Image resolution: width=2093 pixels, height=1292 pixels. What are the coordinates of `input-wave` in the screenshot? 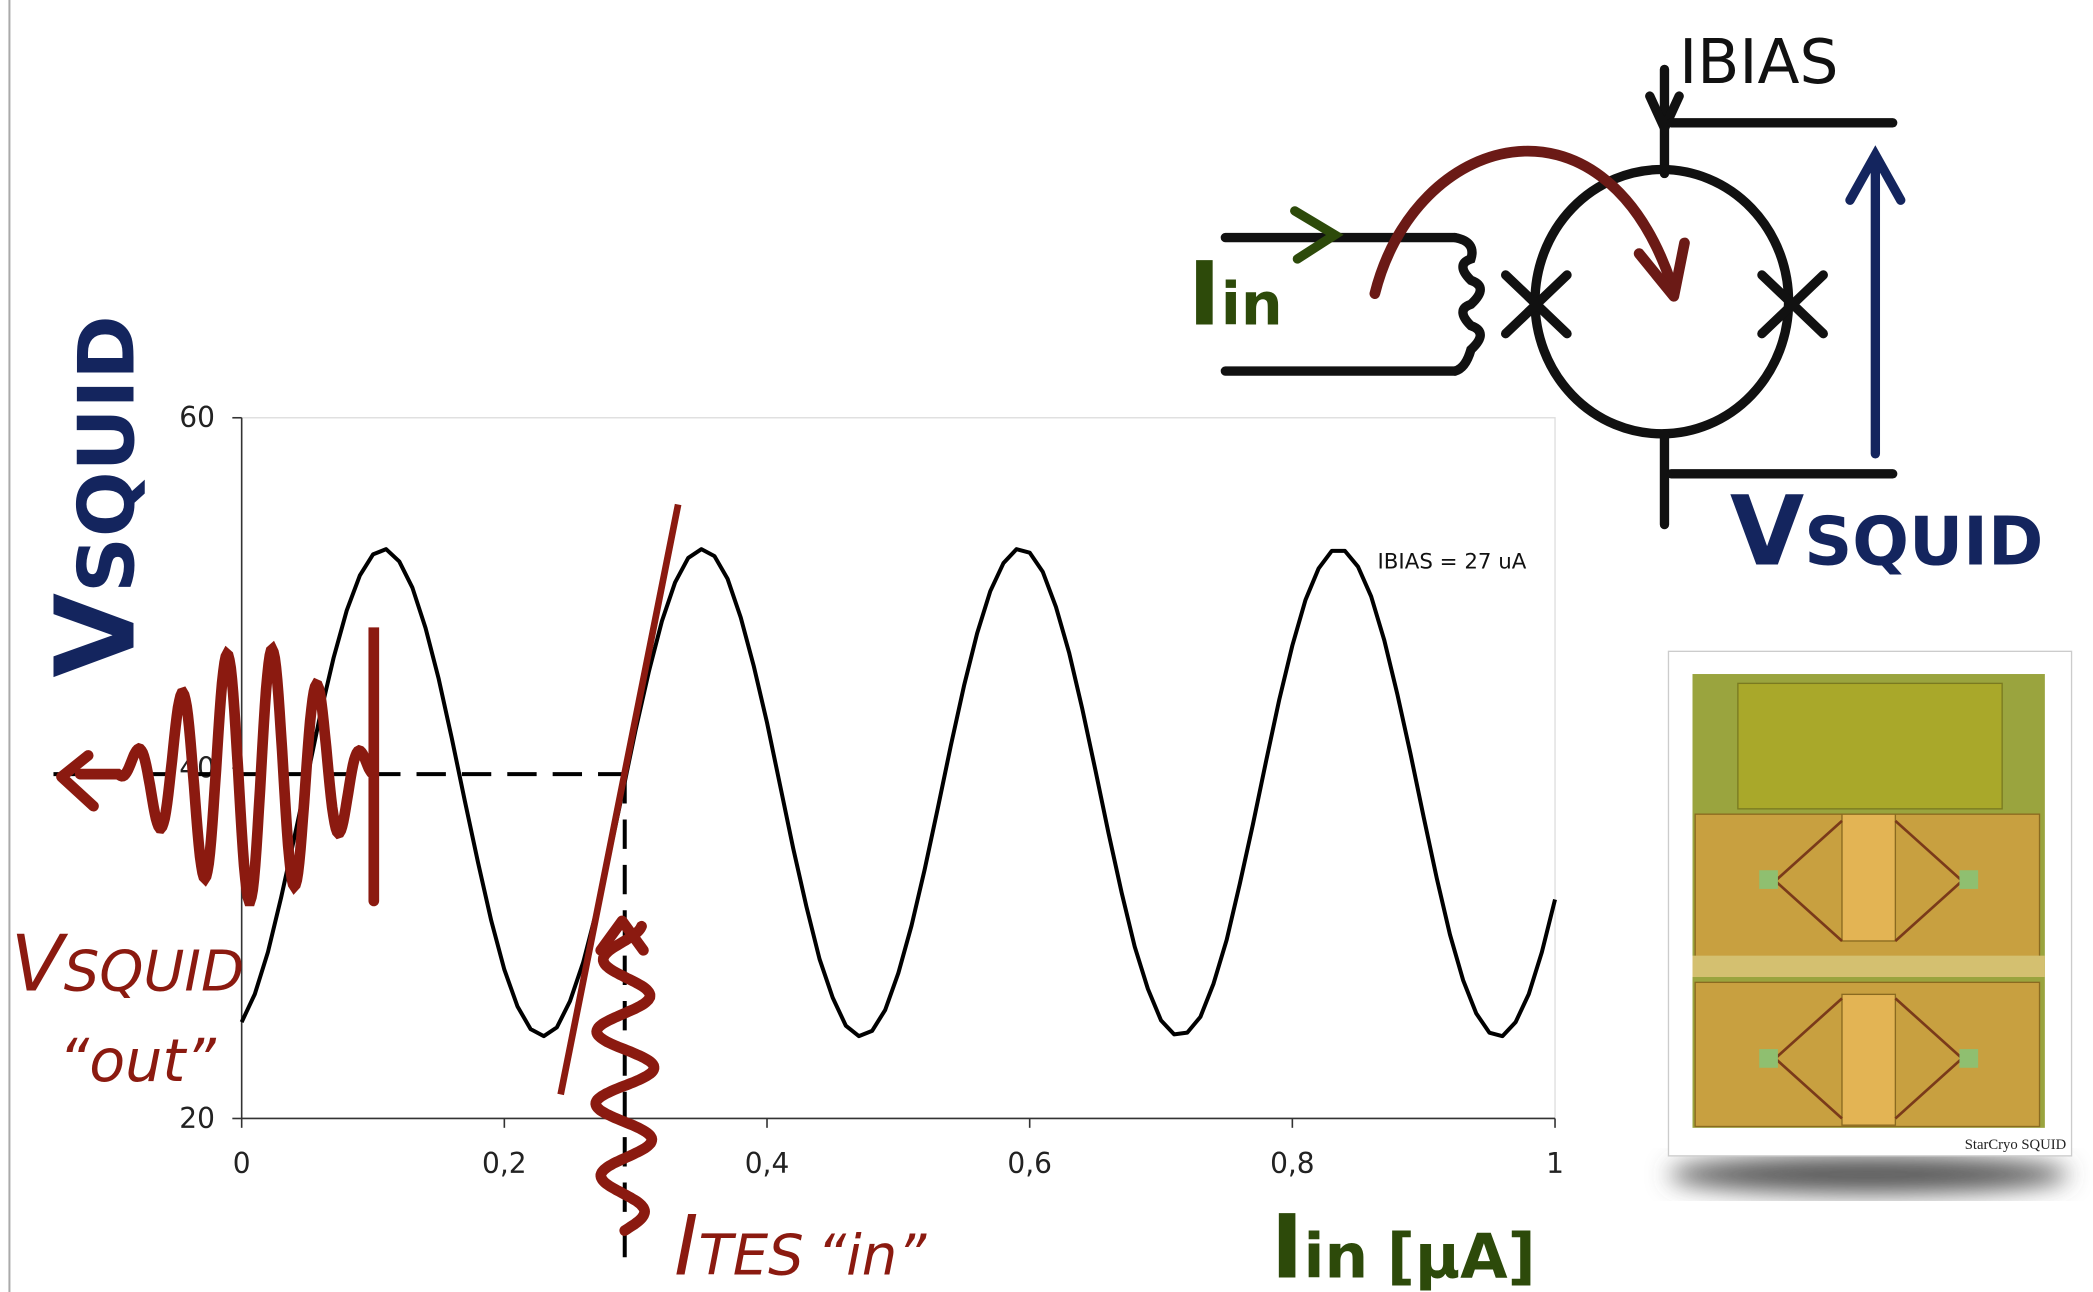 It's located at (625, 1078).